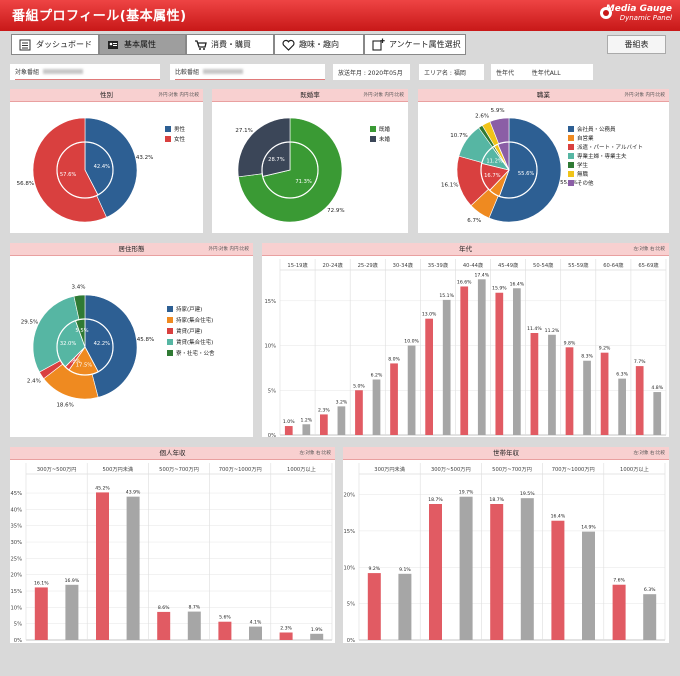 Image resolution: width=680 pixels, height=676 pixels. I want to click on inner-slice-label: 42.4%, so click(102, 167).